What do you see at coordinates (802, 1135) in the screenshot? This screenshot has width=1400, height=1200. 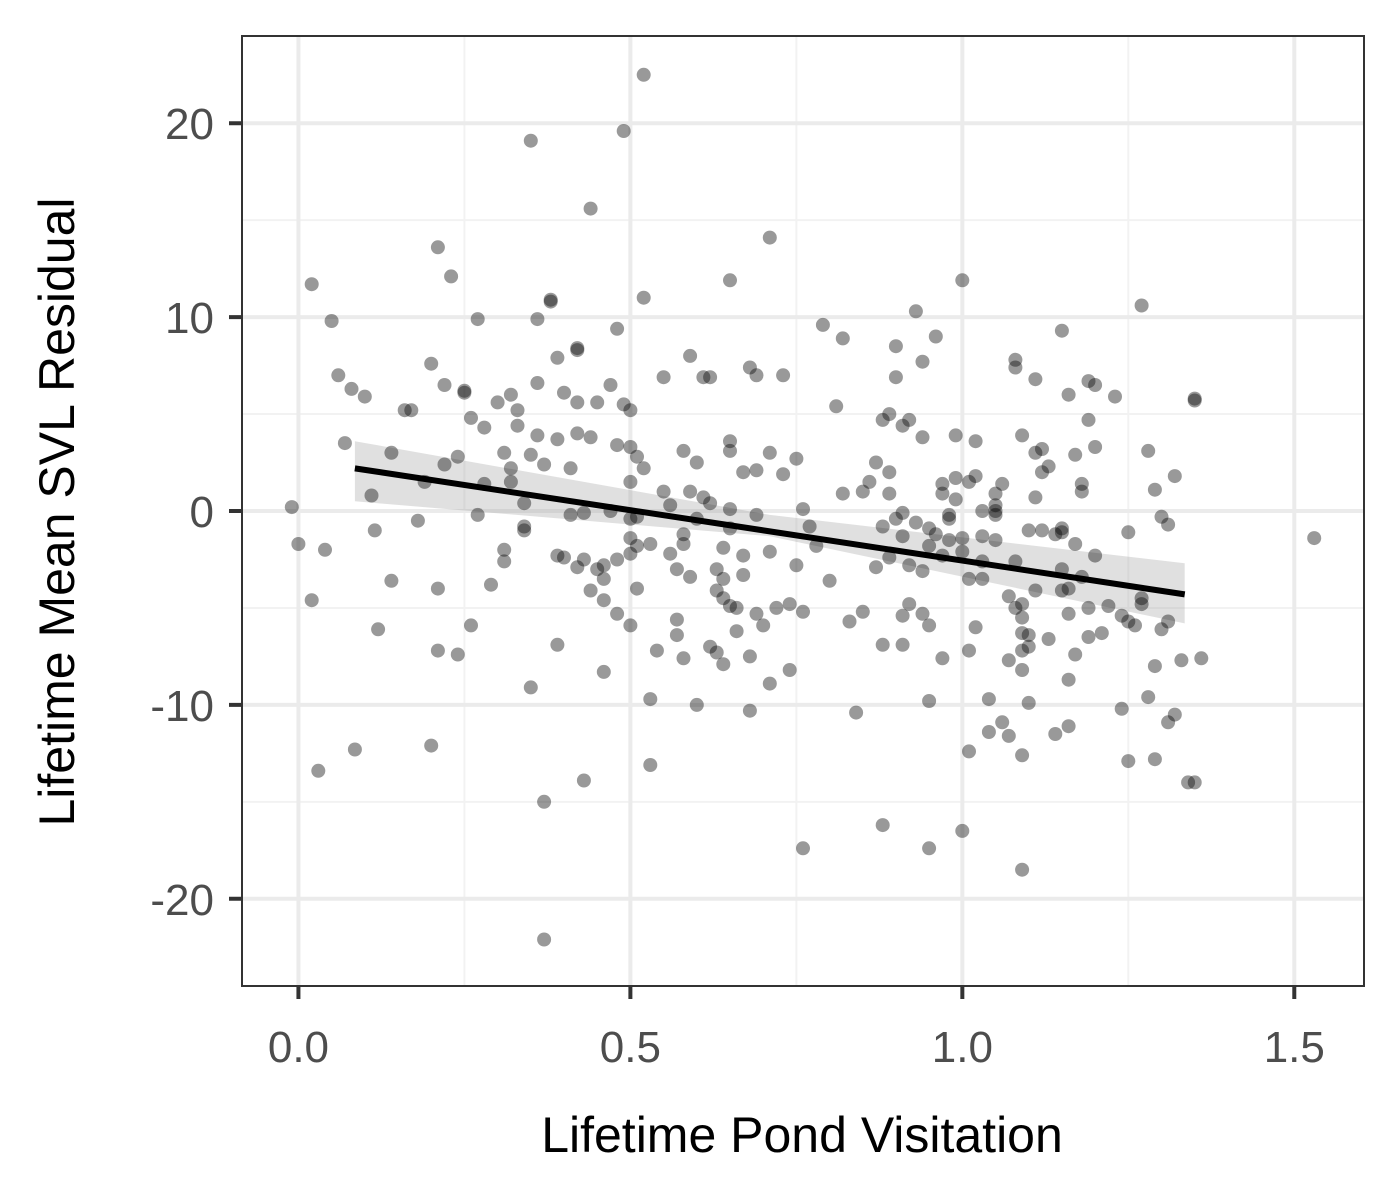 I see `x-axis-title: Lifetime Pond Visitation` at bounding box center [802, 1135].